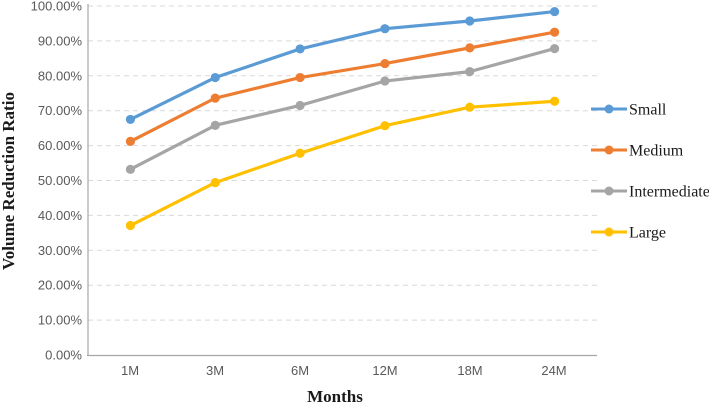  I want to click on data-point-large-3m, so click(215, 182).